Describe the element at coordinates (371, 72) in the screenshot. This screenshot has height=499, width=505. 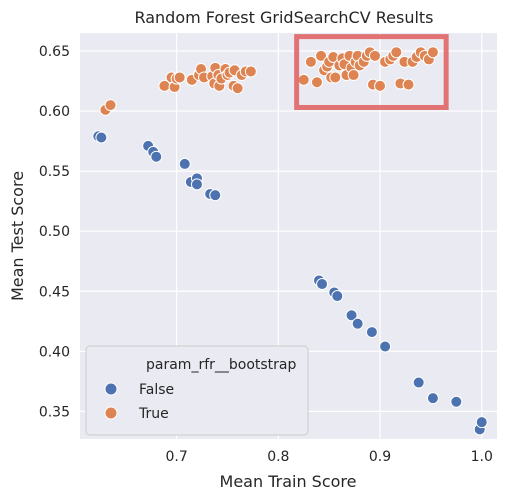
I see `highlight-box` at that location.